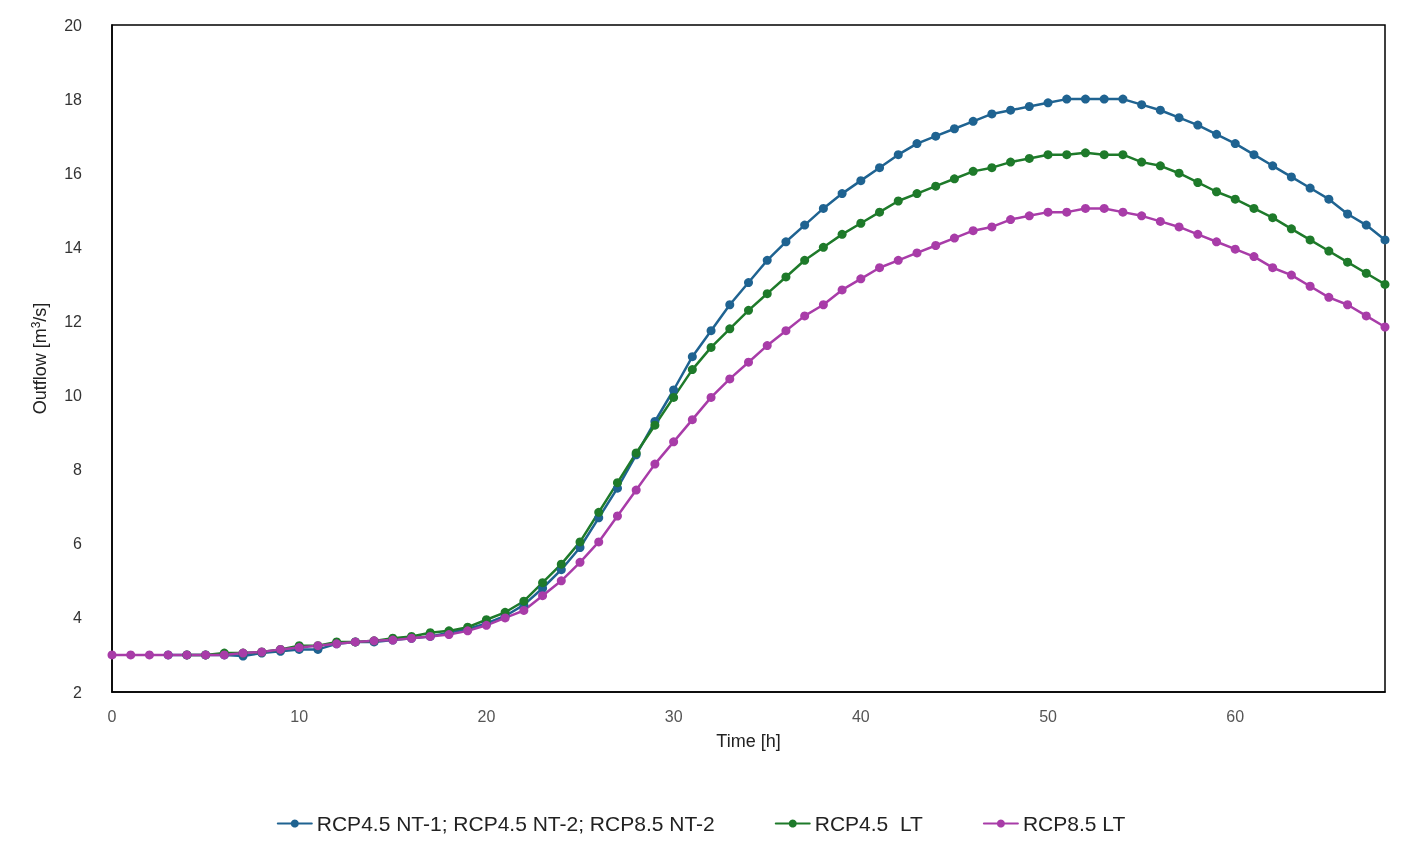 Image resolution: width=1402 pixels, height=857 pixels. What do you see at coordinates (78, 470) in the screenshot?
I see `y-tick-label: 8` at bounding box center [78, 470].